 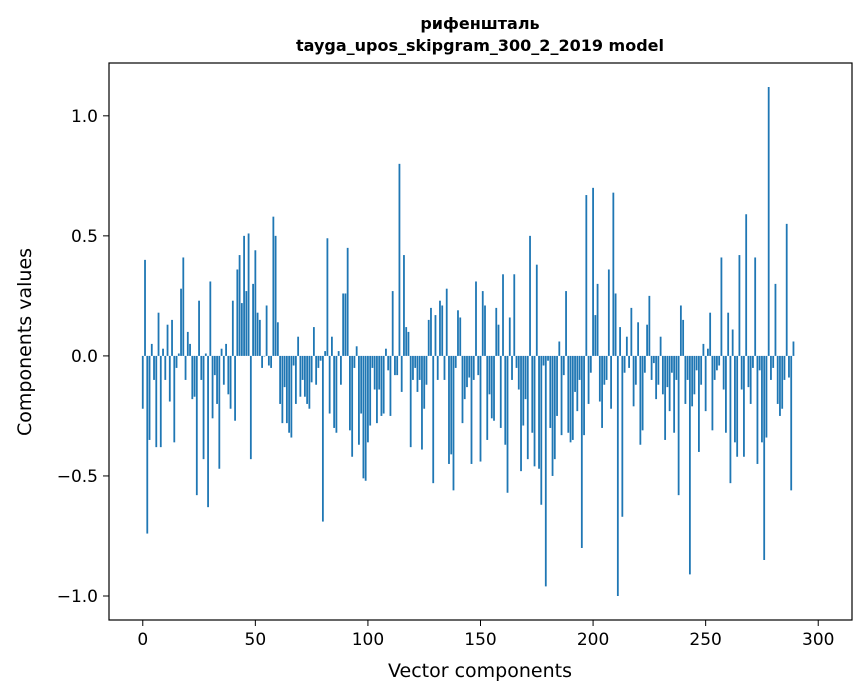 I want to click on x-tick-label: 50, so click(x=256, y=640).